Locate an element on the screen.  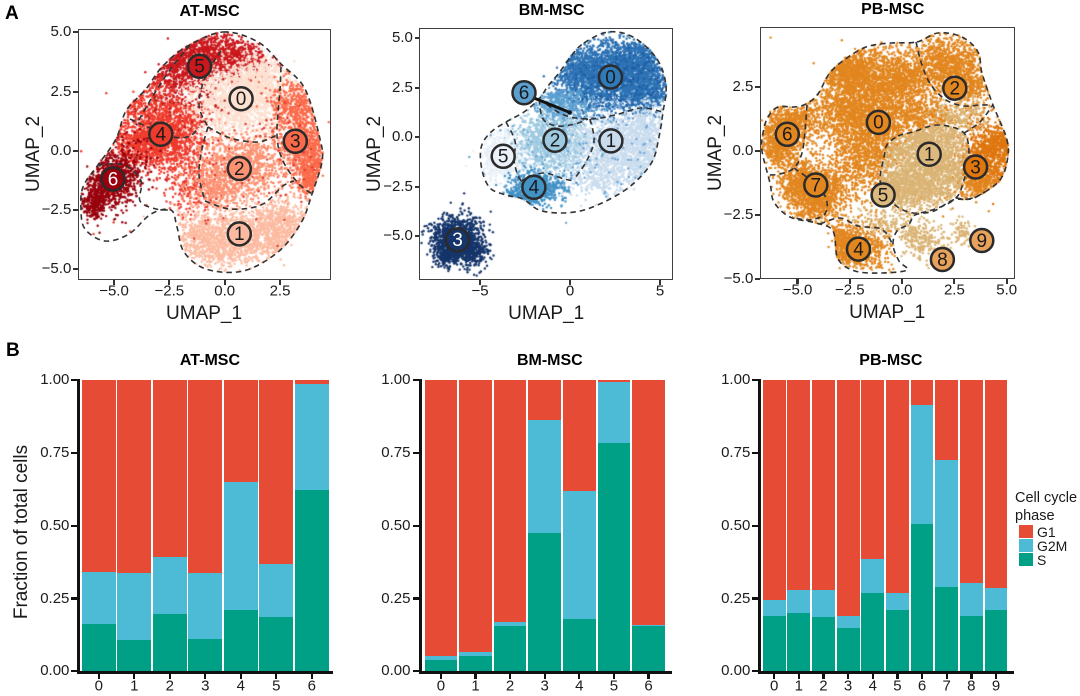
svg-text: 7 is located at coordinates (815, 185).